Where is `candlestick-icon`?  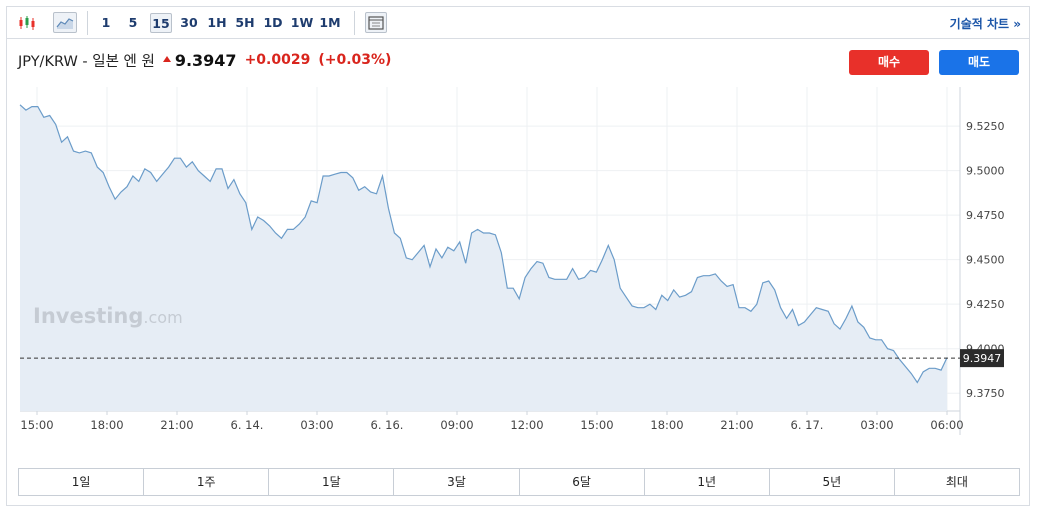 candlestick-icon is located at coordinates (27, 22).